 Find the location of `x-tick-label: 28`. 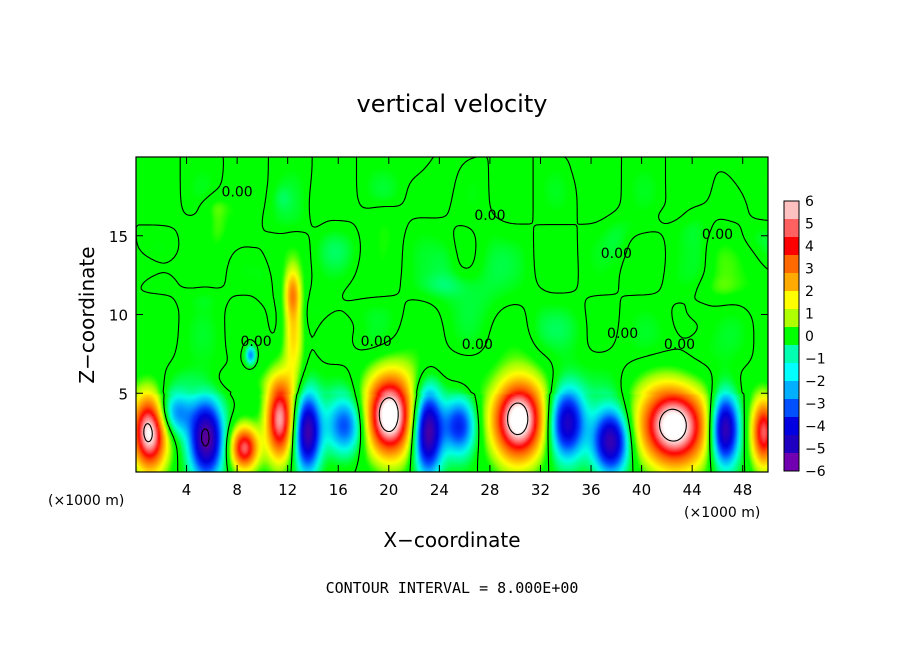

x-tick-label: 28 is located at coordinates (489, 490).